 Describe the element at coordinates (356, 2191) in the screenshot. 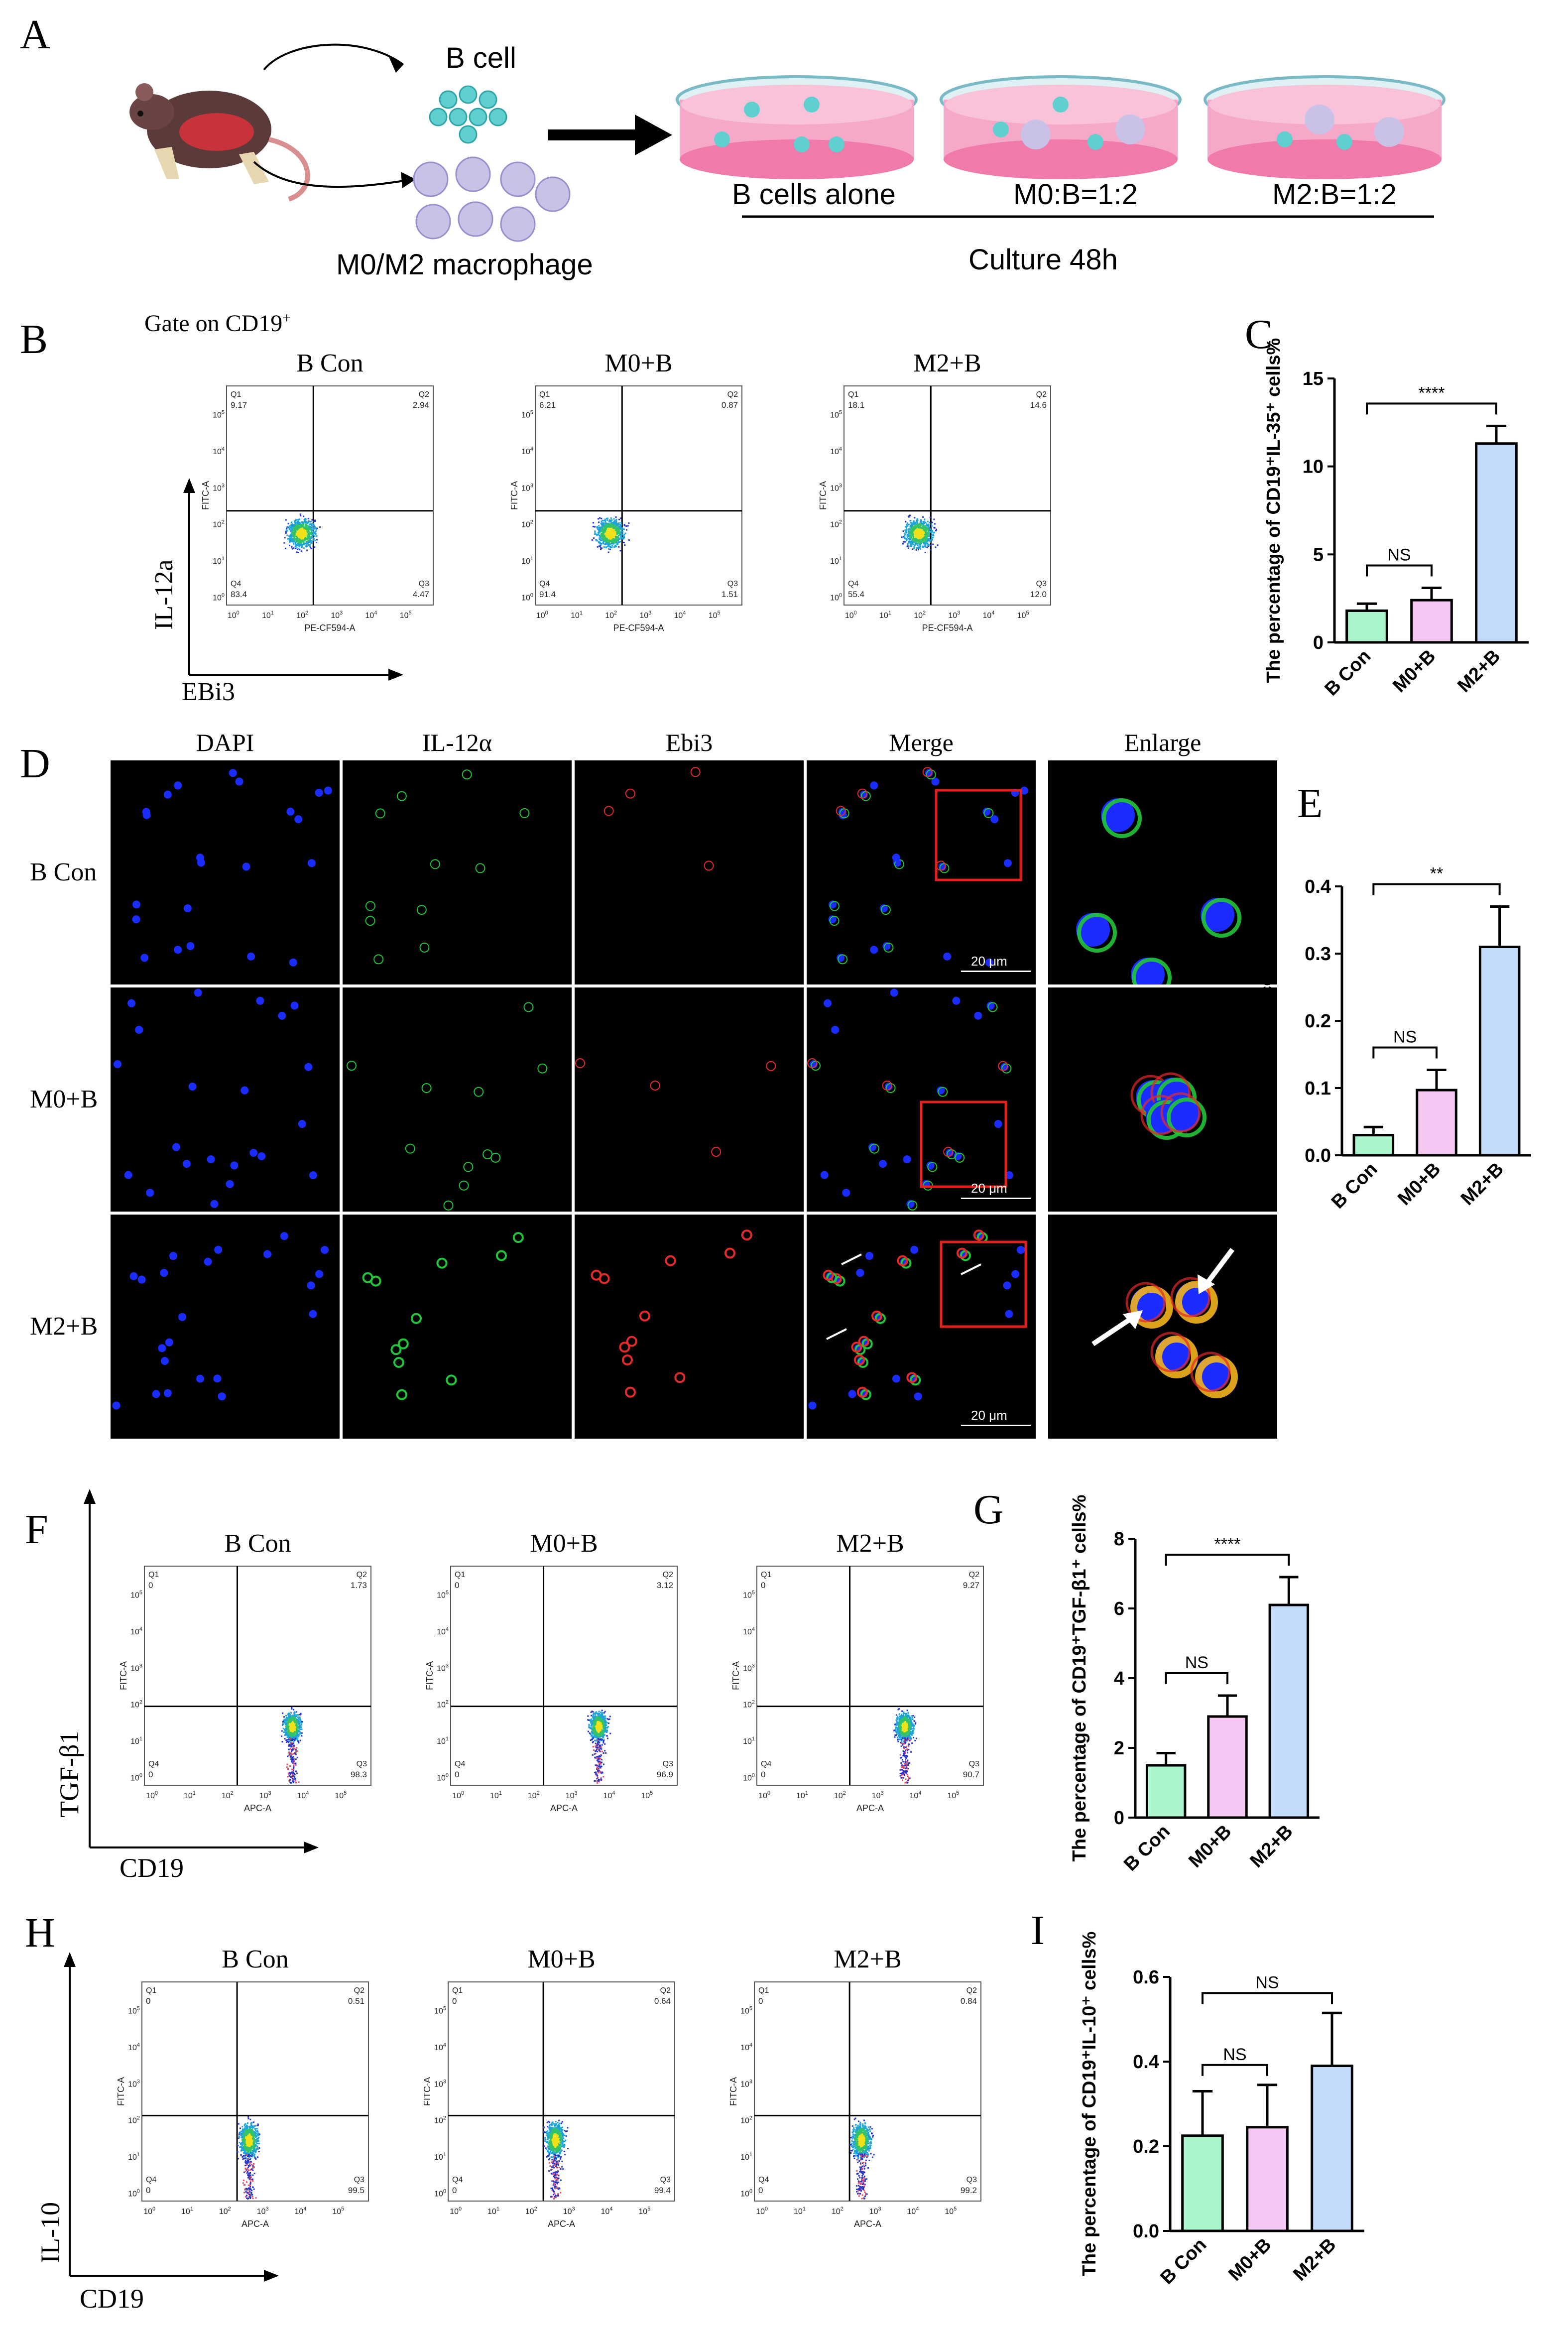

I see `quadrant-value-q3: 99.5` at that location.